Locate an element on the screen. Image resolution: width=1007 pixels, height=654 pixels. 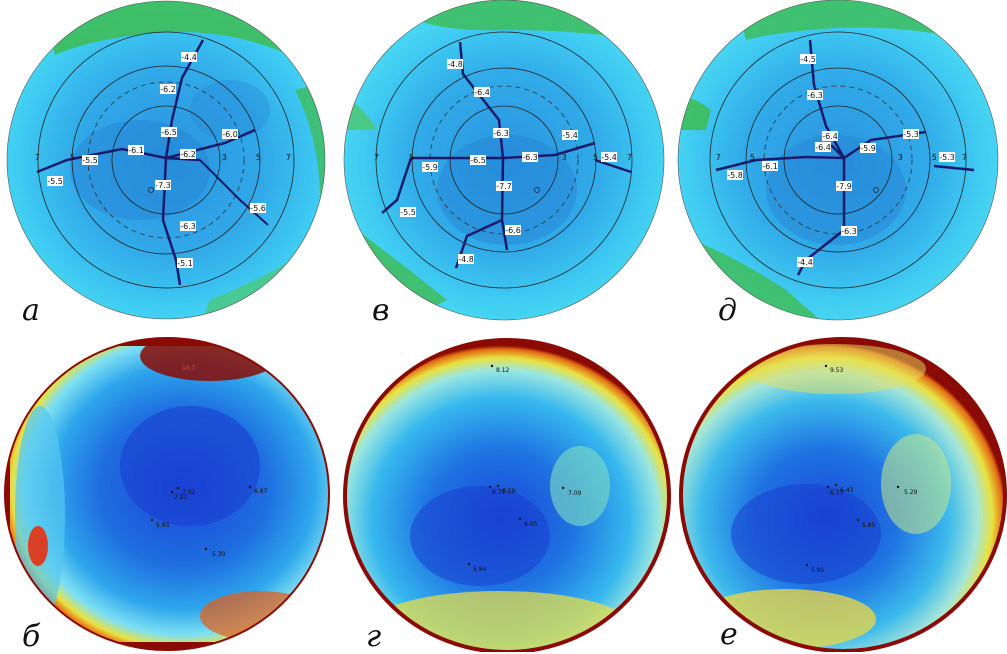
panel-label-a: а is located at coordinates (31, 310).